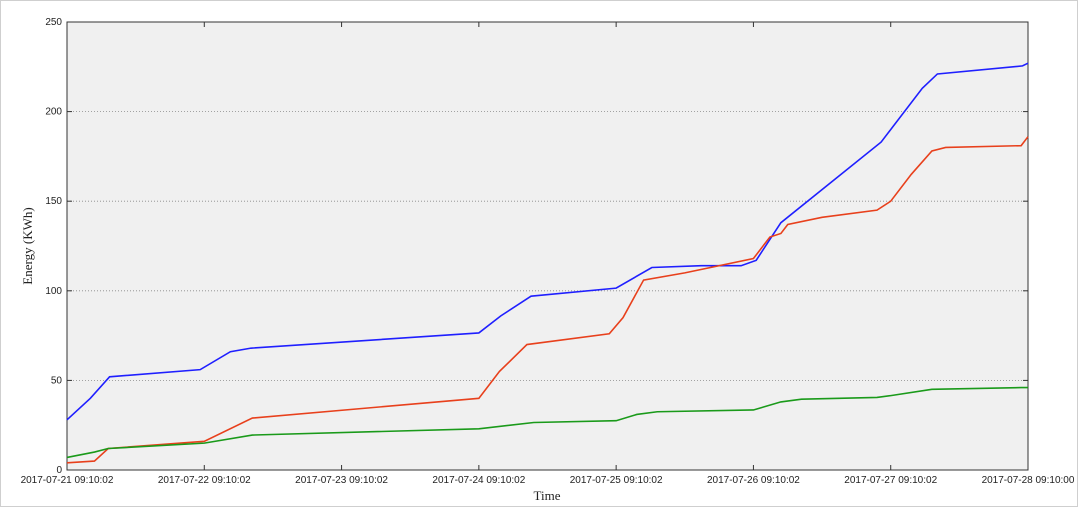 Image resolution: width=1078 pixels, height=507 pixels. What do you see at coordinates (547, 495) in the screenshot?
I see `x-axis-label: Time` at bounding box center [547, 495].